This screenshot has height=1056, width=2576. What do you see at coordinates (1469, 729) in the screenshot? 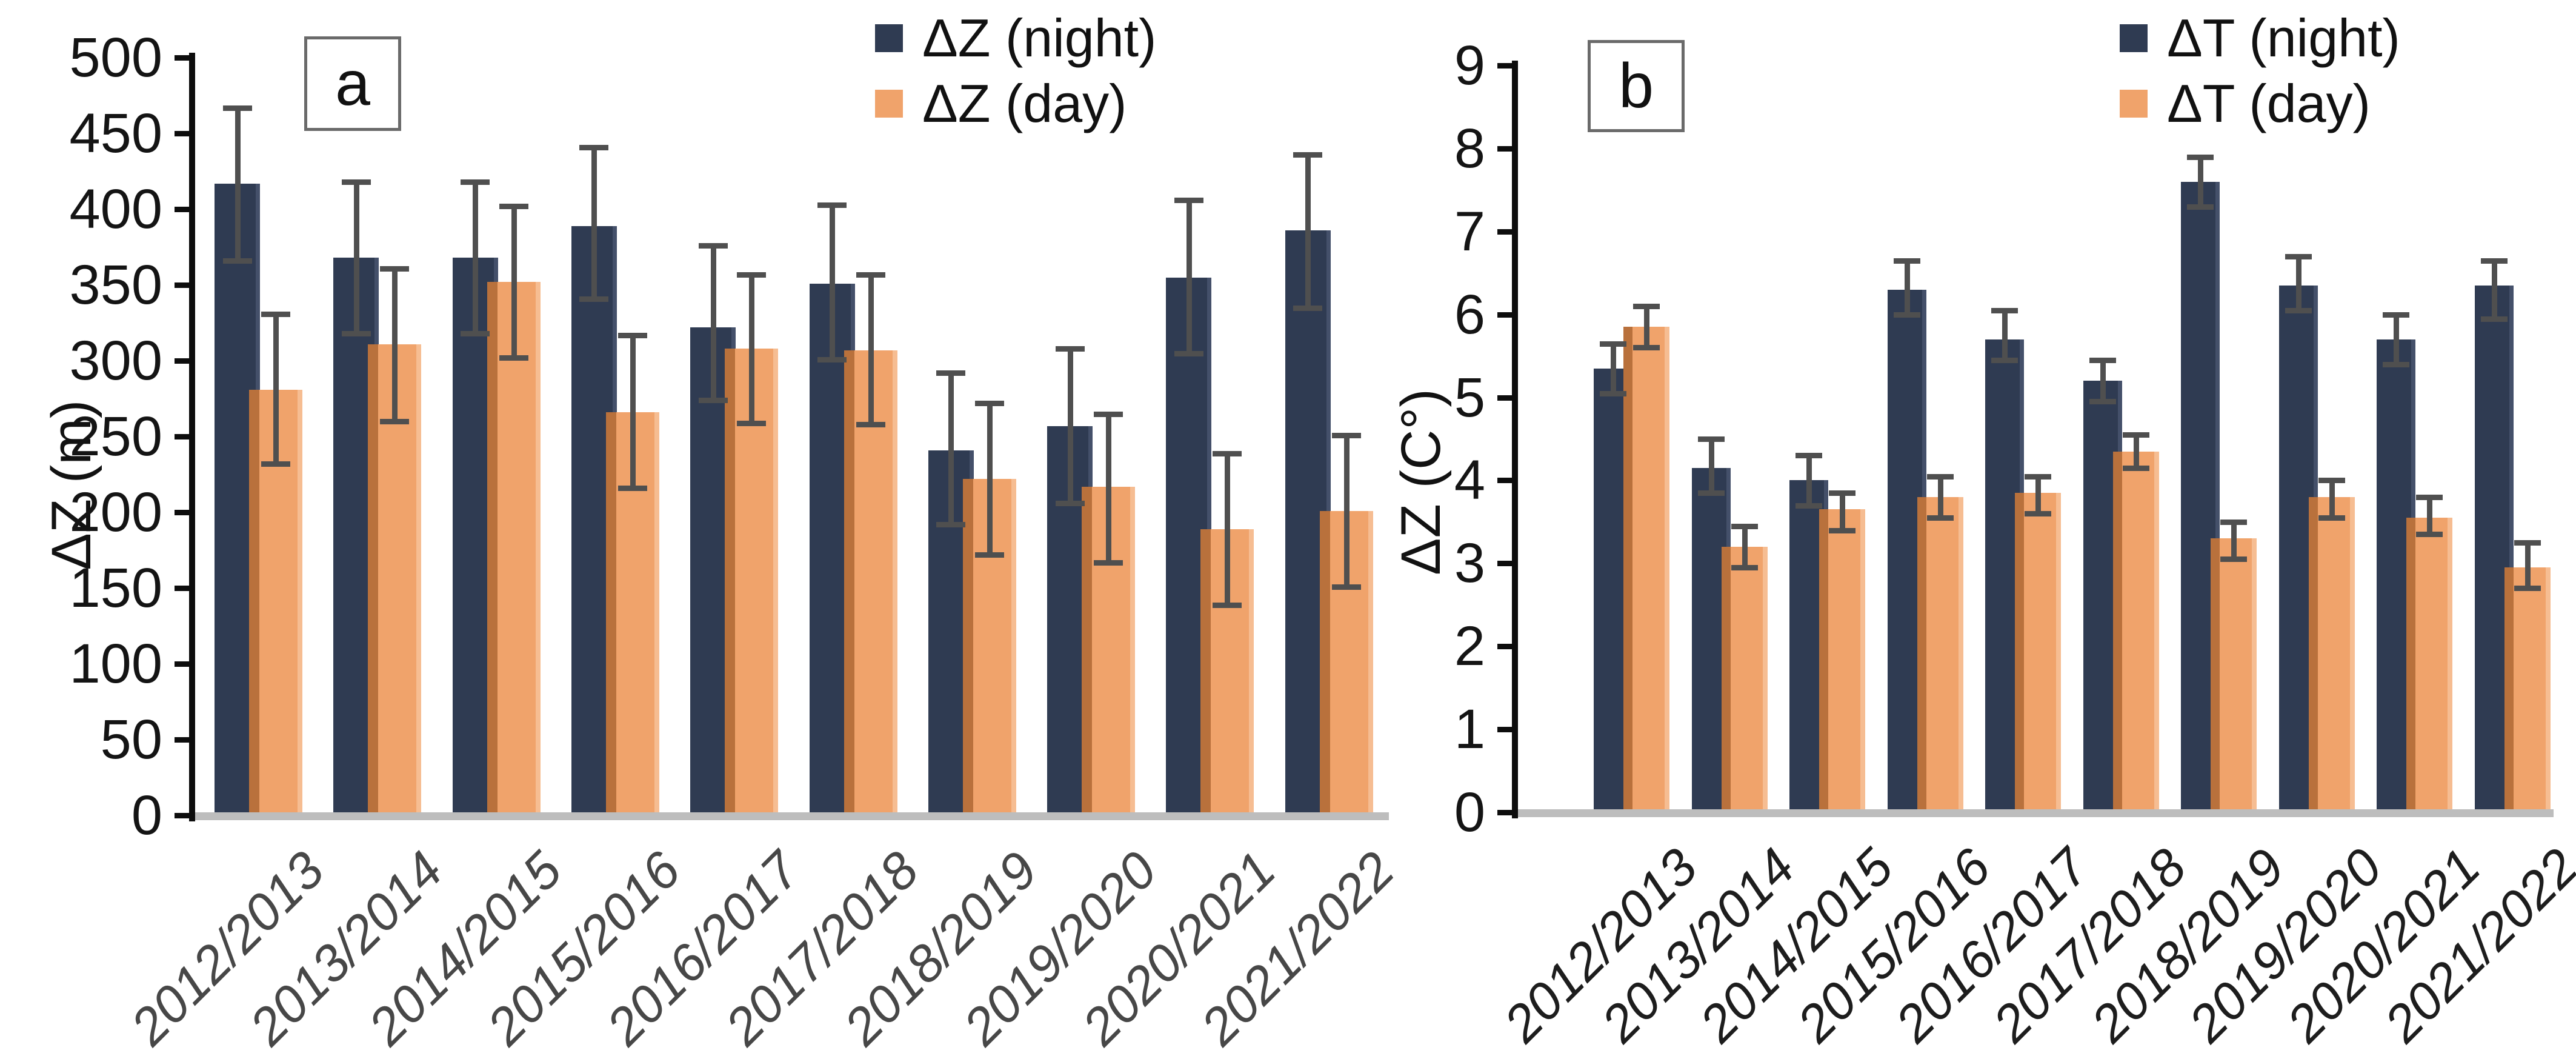
I see `y-tick-label: 1` at bounding box center [1469, 729].